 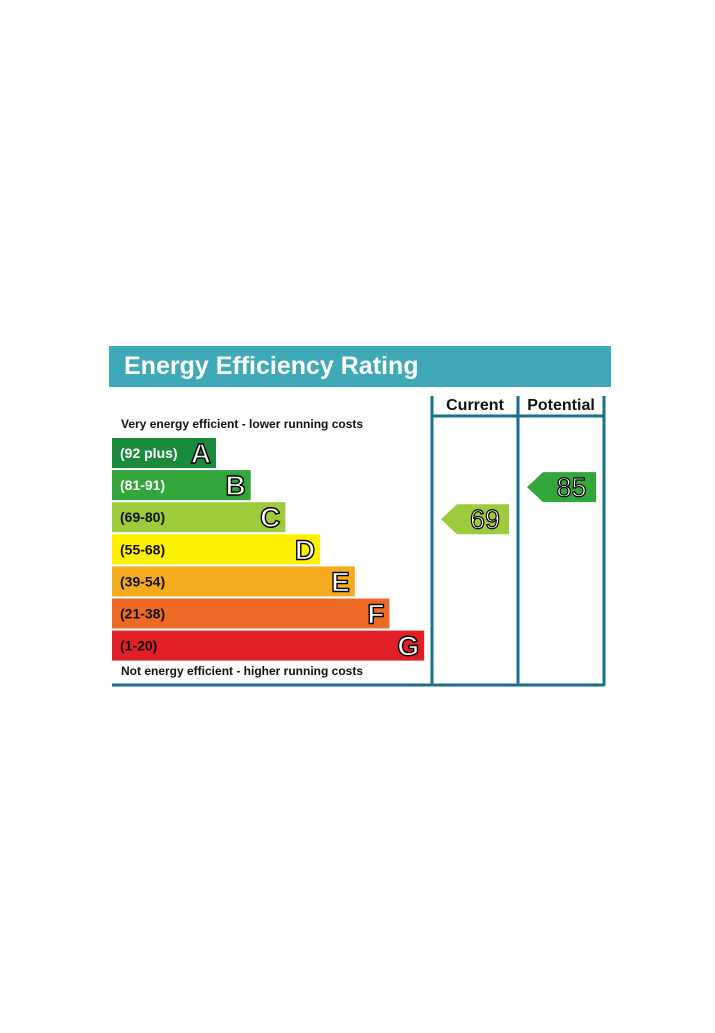 I want to click on band-d-letter: D, so click(x=305, y=549).